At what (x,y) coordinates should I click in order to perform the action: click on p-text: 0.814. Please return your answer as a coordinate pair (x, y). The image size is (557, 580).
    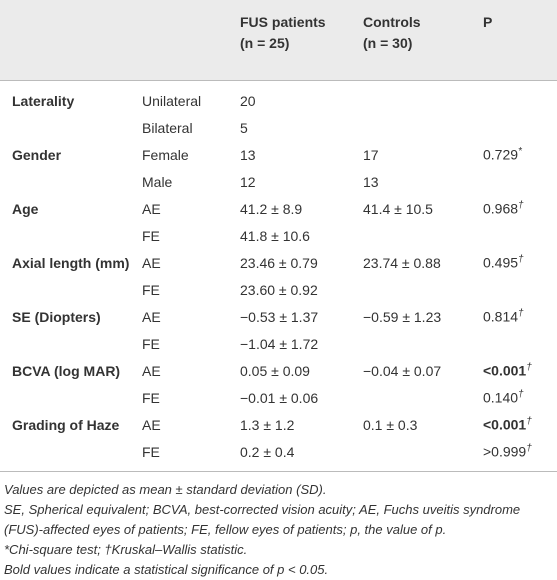
    Looking at the image, I should click on (501, 316).